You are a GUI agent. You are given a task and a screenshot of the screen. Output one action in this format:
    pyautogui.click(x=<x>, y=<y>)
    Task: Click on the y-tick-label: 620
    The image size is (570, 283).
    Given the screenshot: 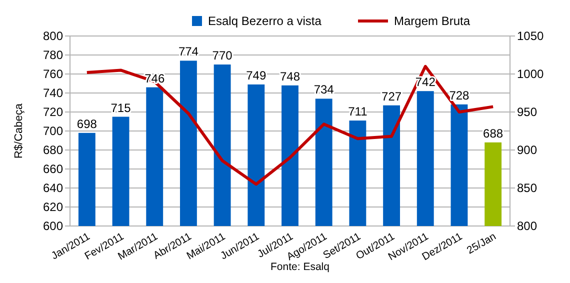 What is the action you would take?
    pyautogui.click(x=53, y=207)
    